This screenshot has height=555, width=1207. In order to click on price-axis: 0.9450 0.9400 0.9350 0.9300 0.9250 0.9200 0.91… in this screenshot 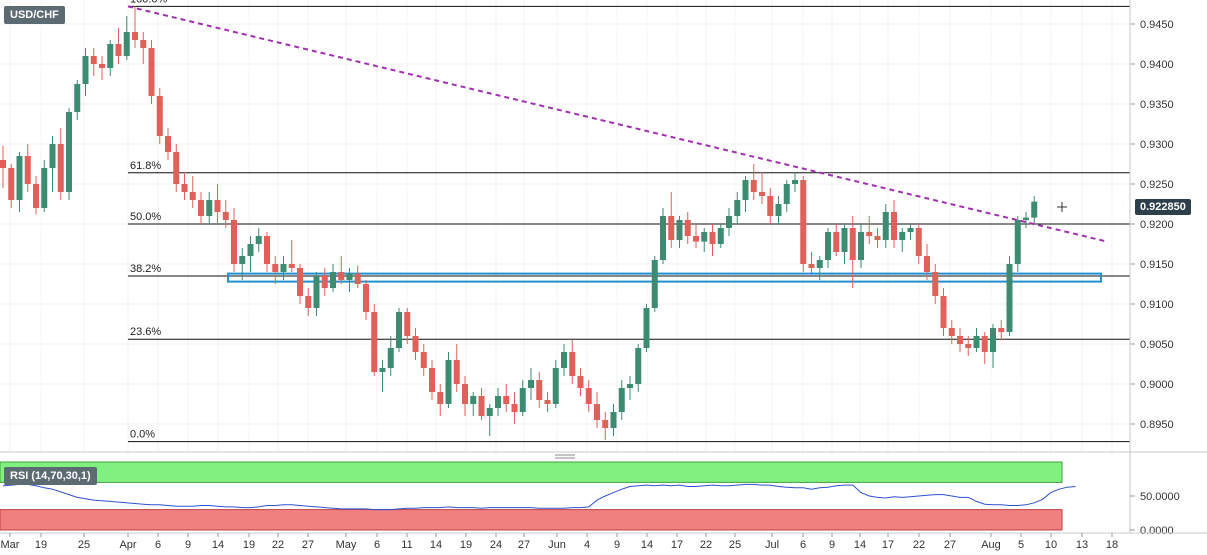, I will do `click(1152, 225)`.